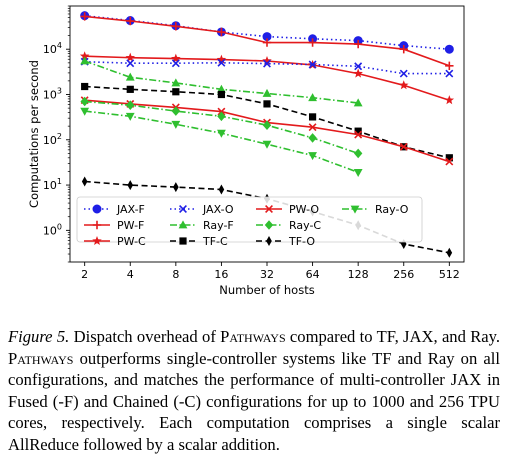  What do you see at coordinates (97, 225) in the screenshot?
I see `legend-marker-pw-f` at bounding box center [97, 225].